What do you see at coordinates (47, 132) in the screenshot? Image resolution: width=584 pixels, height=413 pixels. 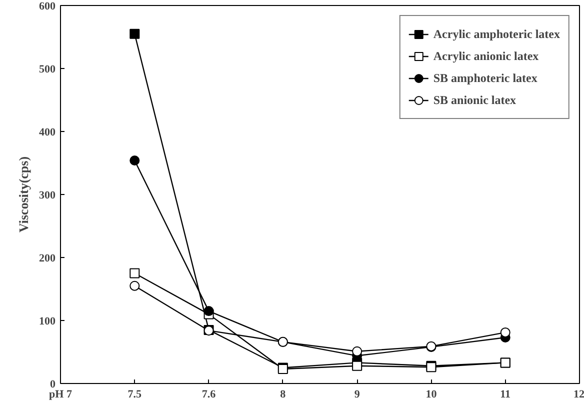 I see `y-tick-label: 400` at bounding box center [47, 132].